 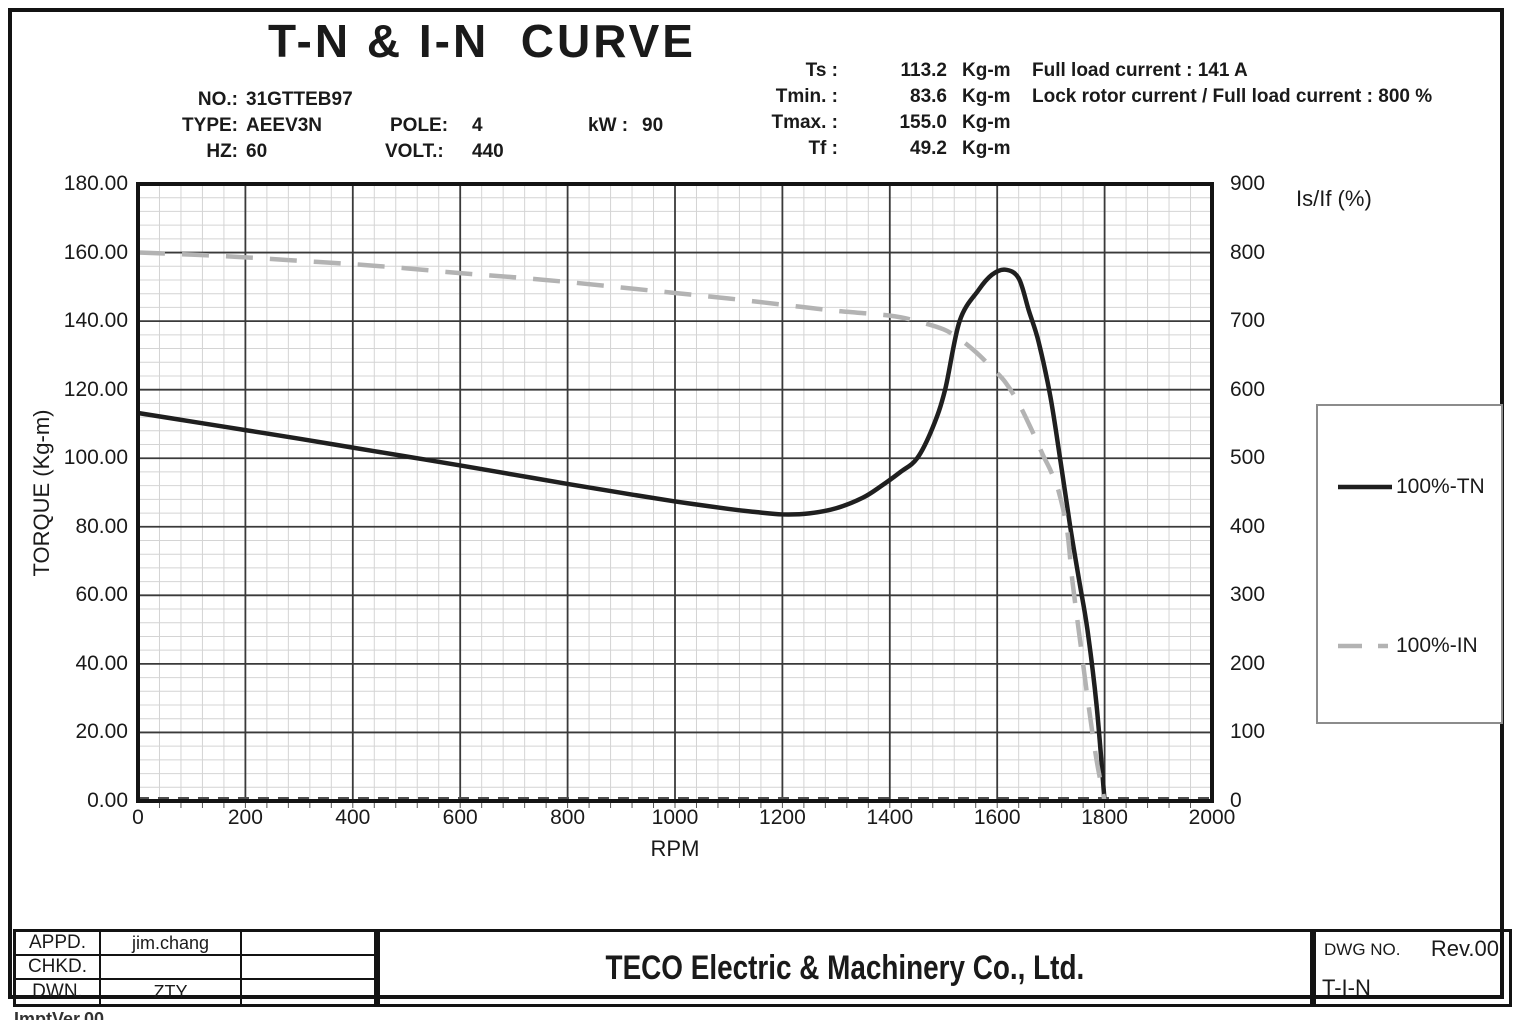 What do you see at coordinates (1362, 949) in the screenshot?
I see `dwg-no-label: DWG NO.` at bounding box center [1362, 949].